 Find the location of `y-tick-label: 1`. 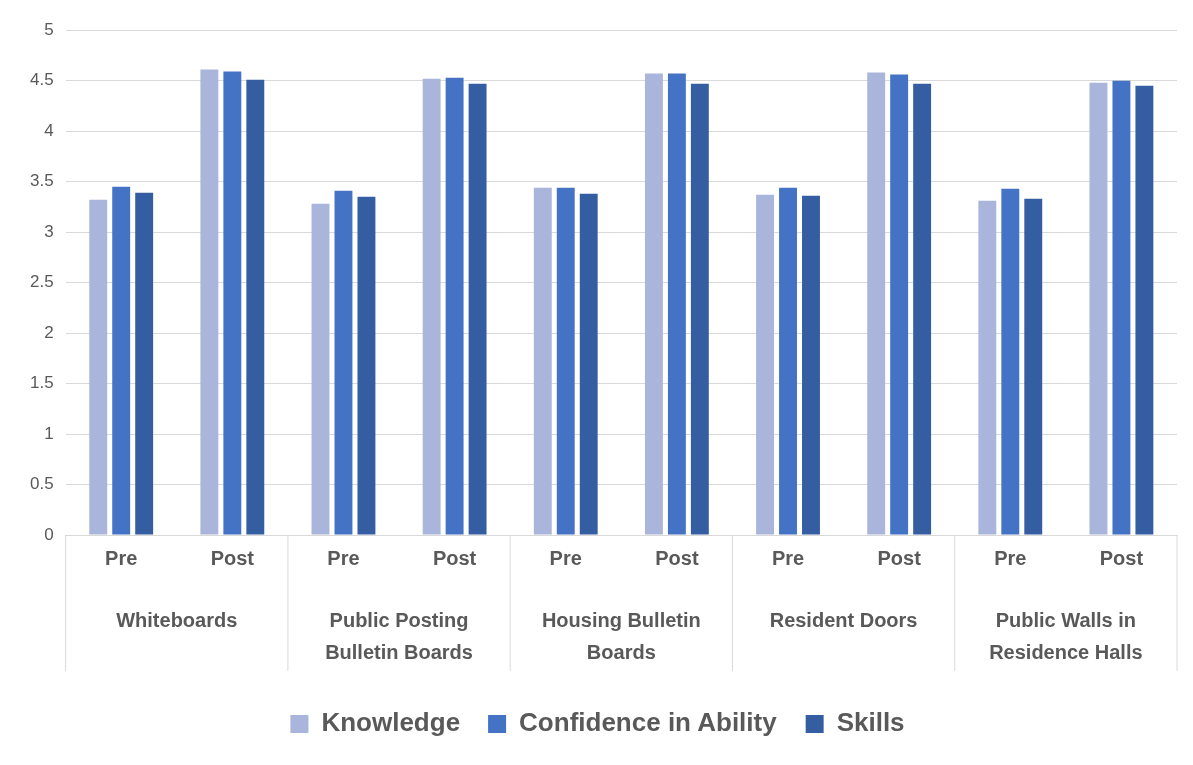

y-tick-label: 1 is located at coordinates (49, 433).